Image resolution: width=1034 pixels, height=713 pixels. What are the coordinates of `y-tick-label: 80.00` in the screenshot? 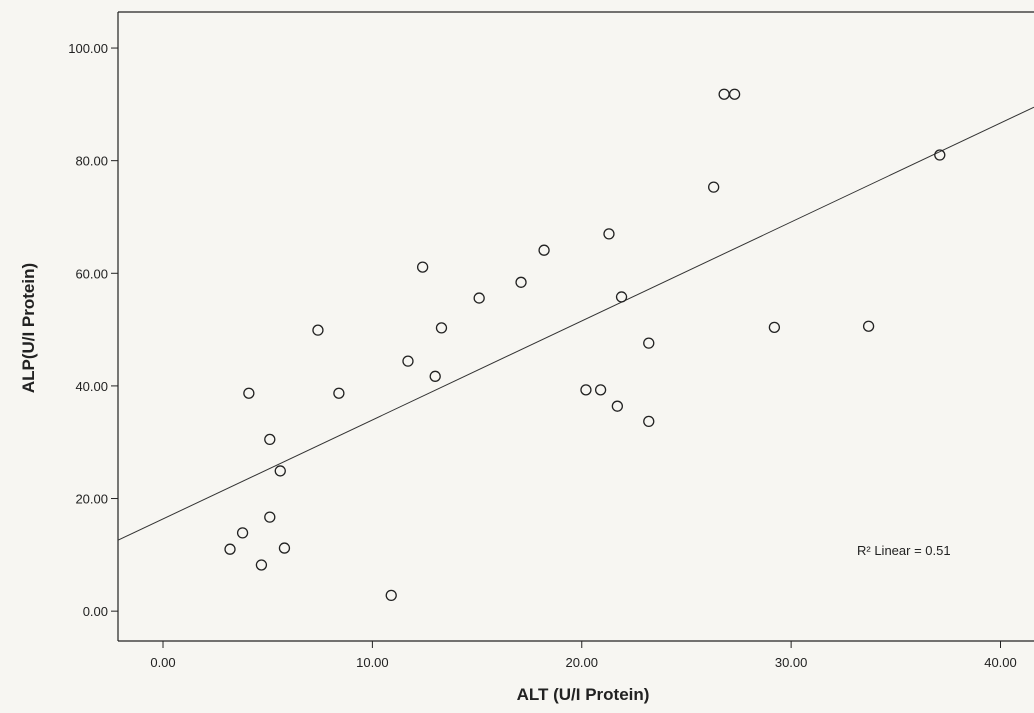 It's located at (91, 161).